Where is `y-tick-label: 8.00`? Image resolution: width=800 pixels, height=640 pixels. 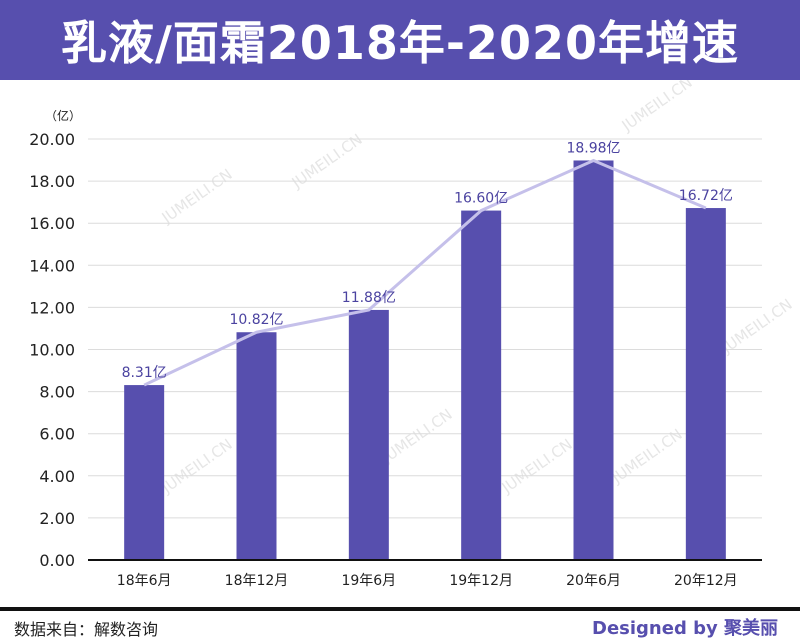 y-tick-label: 8.00 is located at coordinates (57, 392).